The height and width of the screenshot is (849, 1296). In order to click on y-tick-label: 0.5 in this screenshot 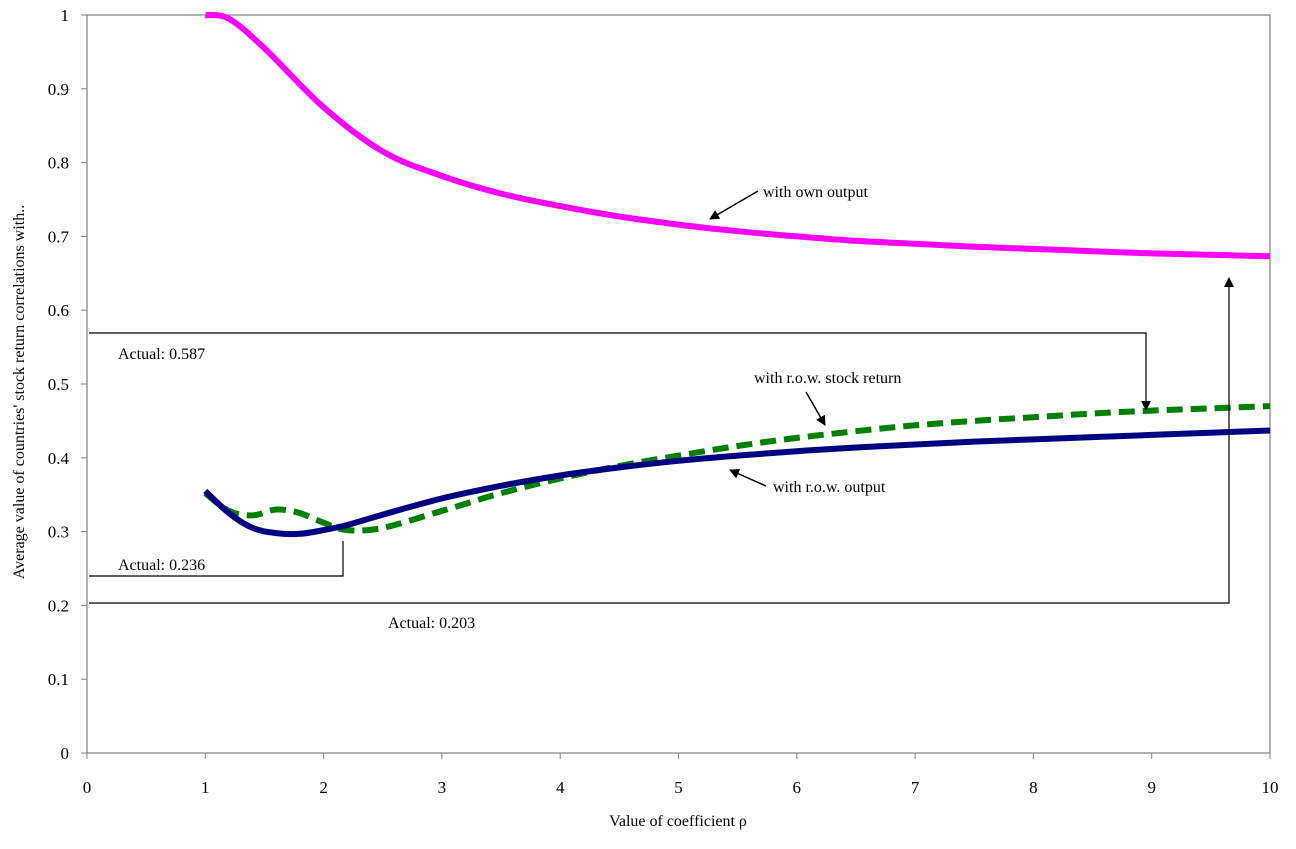, I will do `click(58, 384)`.